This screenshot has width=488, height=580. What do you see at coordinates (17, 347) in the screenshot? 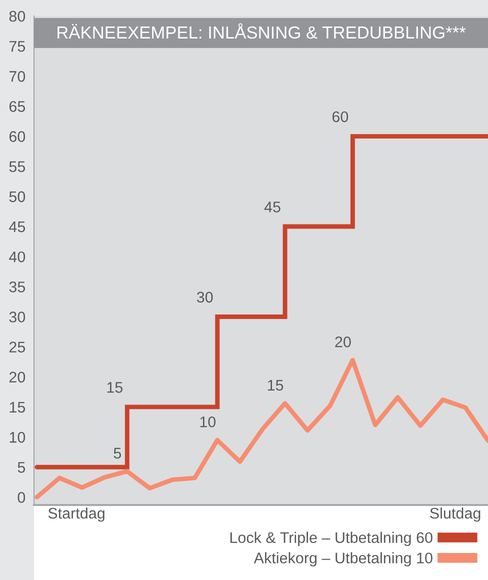
I see `y-tick-label: 25` at bounding box center [17, 347].